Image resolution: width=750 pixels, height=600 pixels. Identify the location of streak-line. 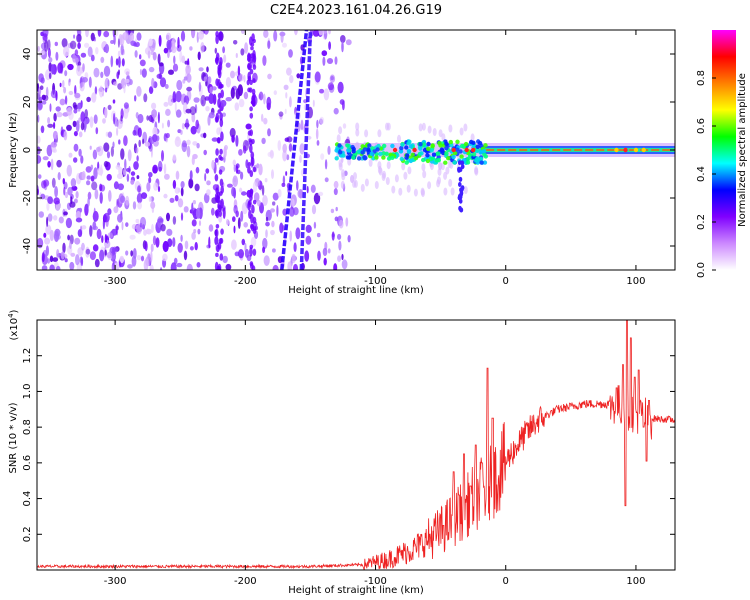
(306, 150).